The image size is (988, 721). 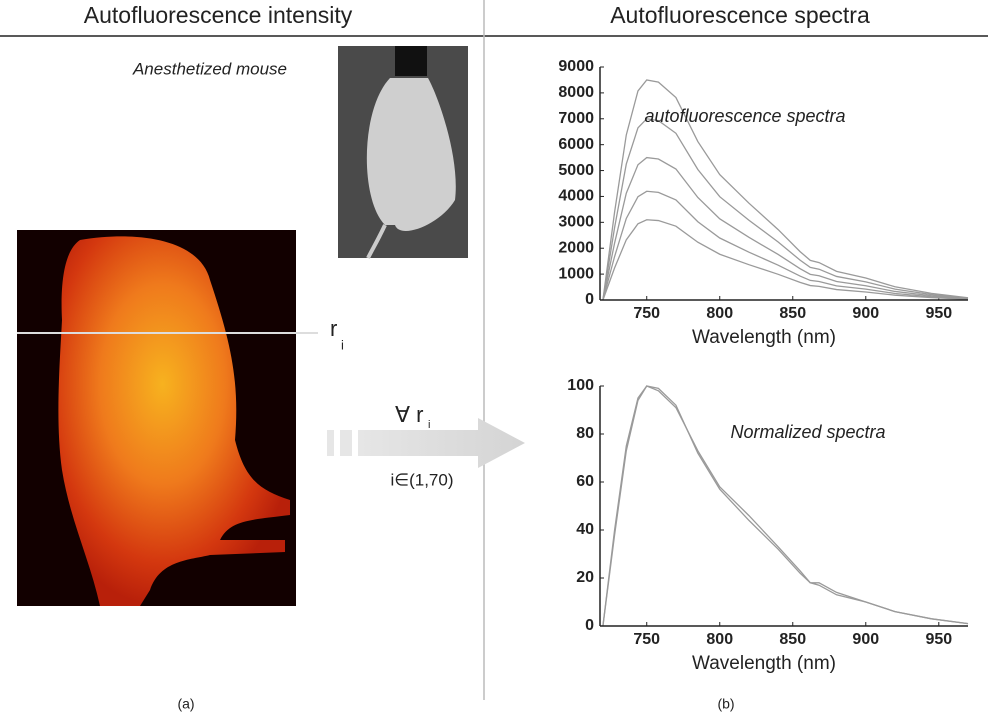 I want to click on y-tick-label: 9000, so click(x=576, y=66).